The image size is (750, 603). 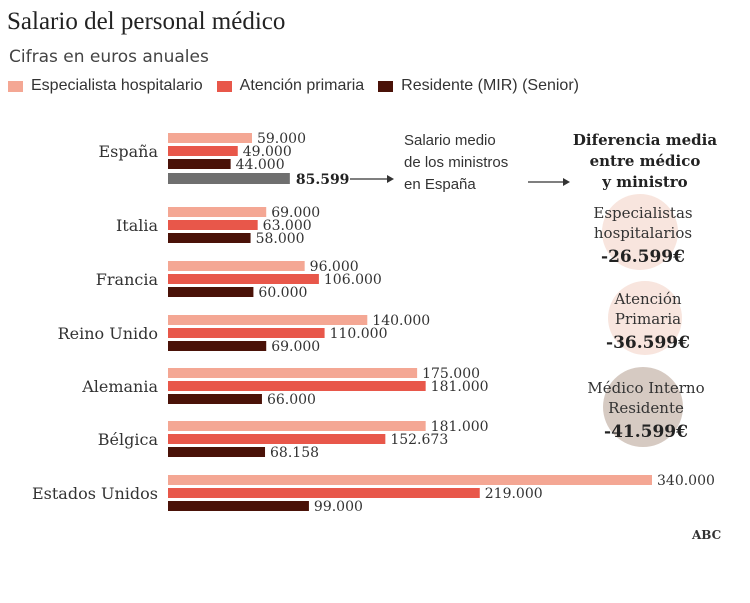 What do you see at coordinates (137, 225) in the screenshot?
I see `category-label: Italia` at bounding box center [137, 225].